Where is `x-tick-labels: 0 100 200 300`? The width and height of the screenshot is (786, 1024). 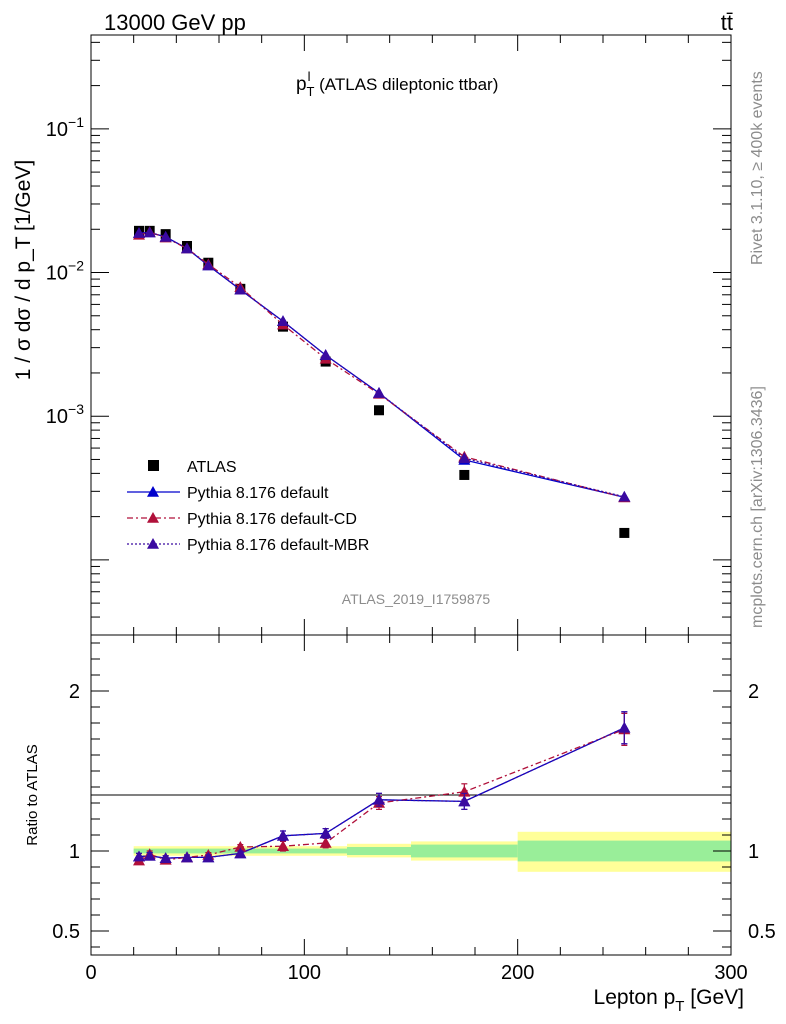 x-tick-labels: 0 100 200 300 is located at coordinates (416, 973).